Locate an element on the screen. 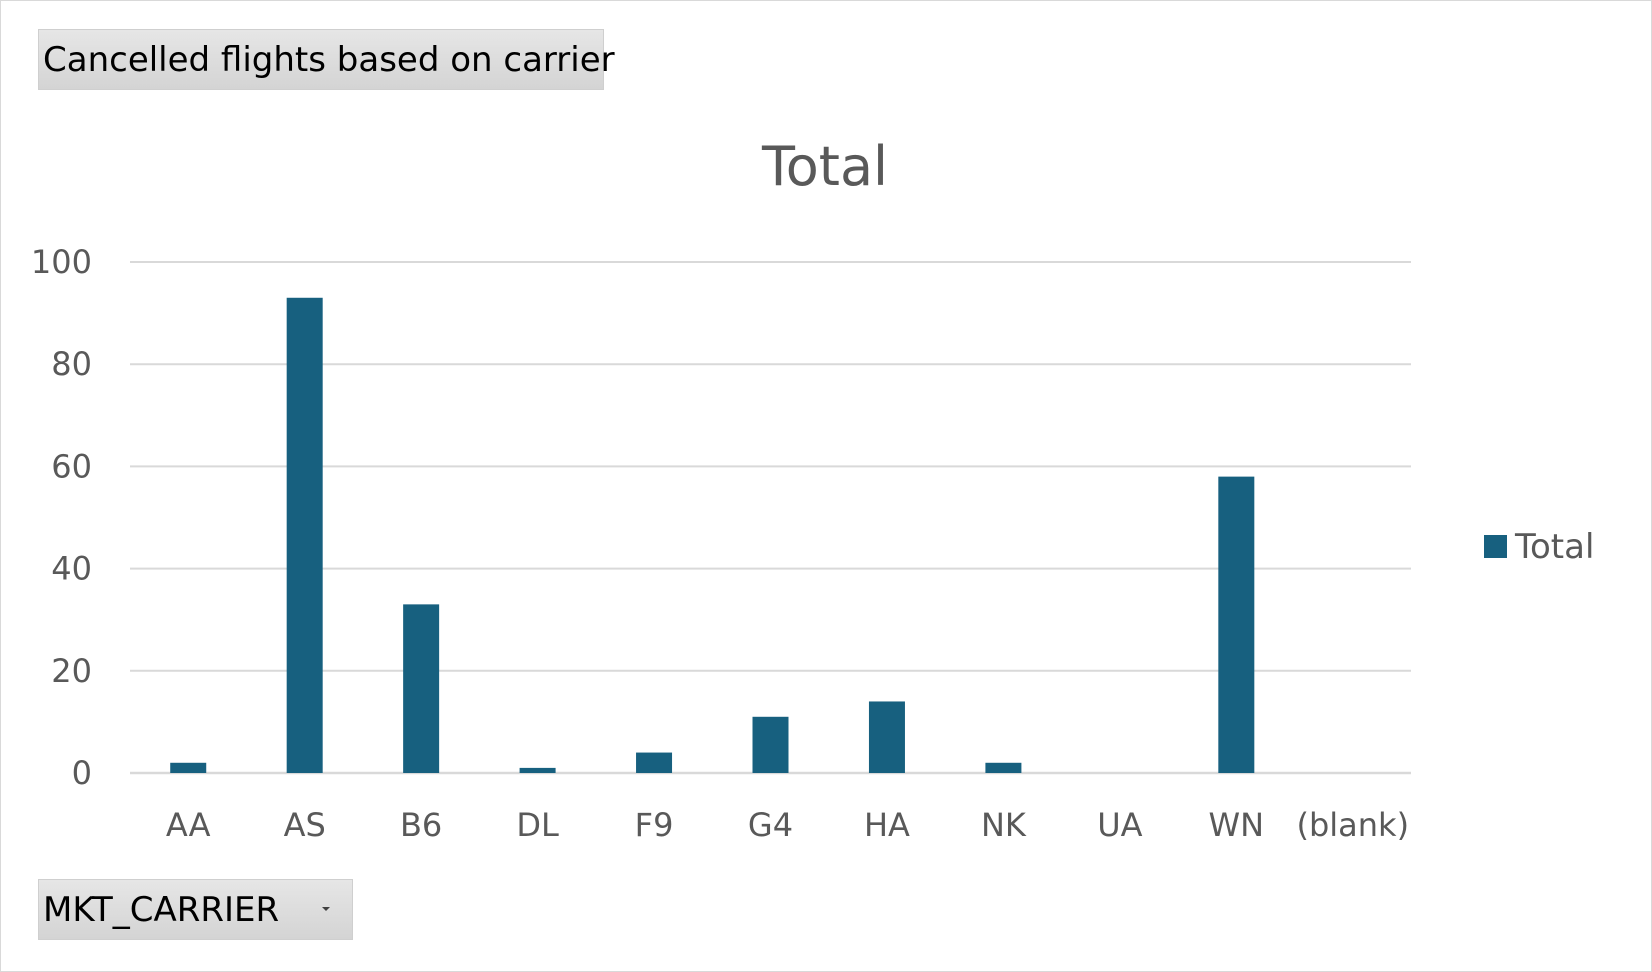 This screenshot has width=1652, height=972. pivot-axis-field-button: MKT_CARRIER is located at coordinates (195, 909).